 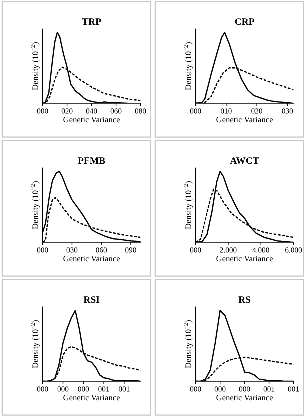 I want to click on chart-title: CRP, so click(x=245, y=22).